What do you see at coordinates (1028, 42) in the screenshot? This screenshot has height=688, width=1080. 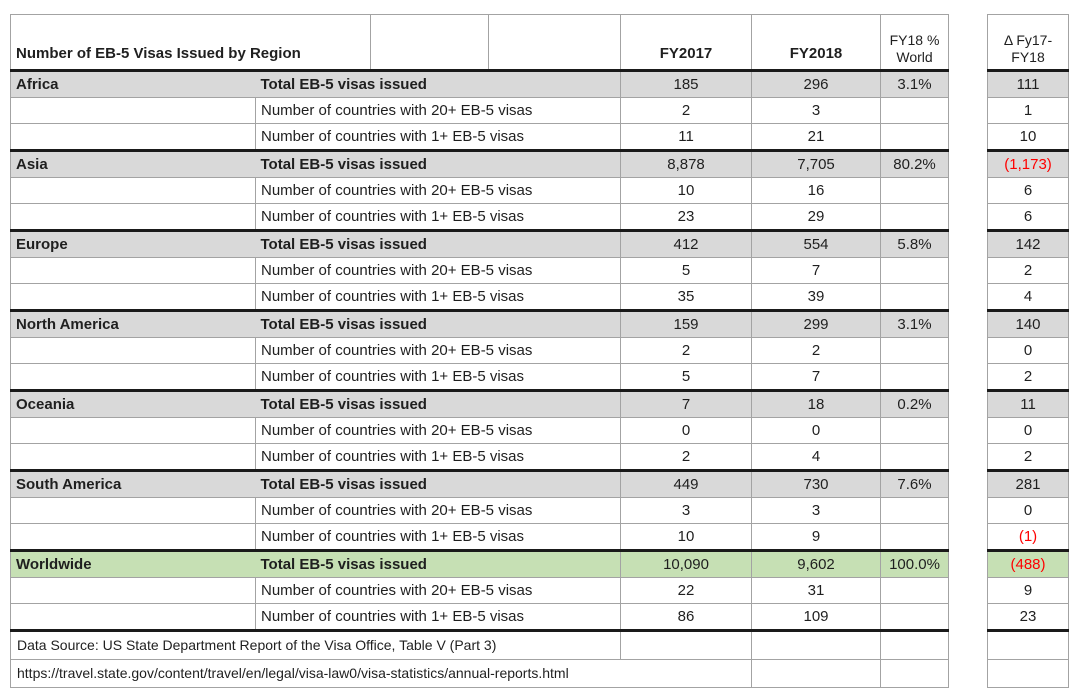 I see `delta-column-header: Δ Fy17- FY18` at bounding box center [1028, 42].